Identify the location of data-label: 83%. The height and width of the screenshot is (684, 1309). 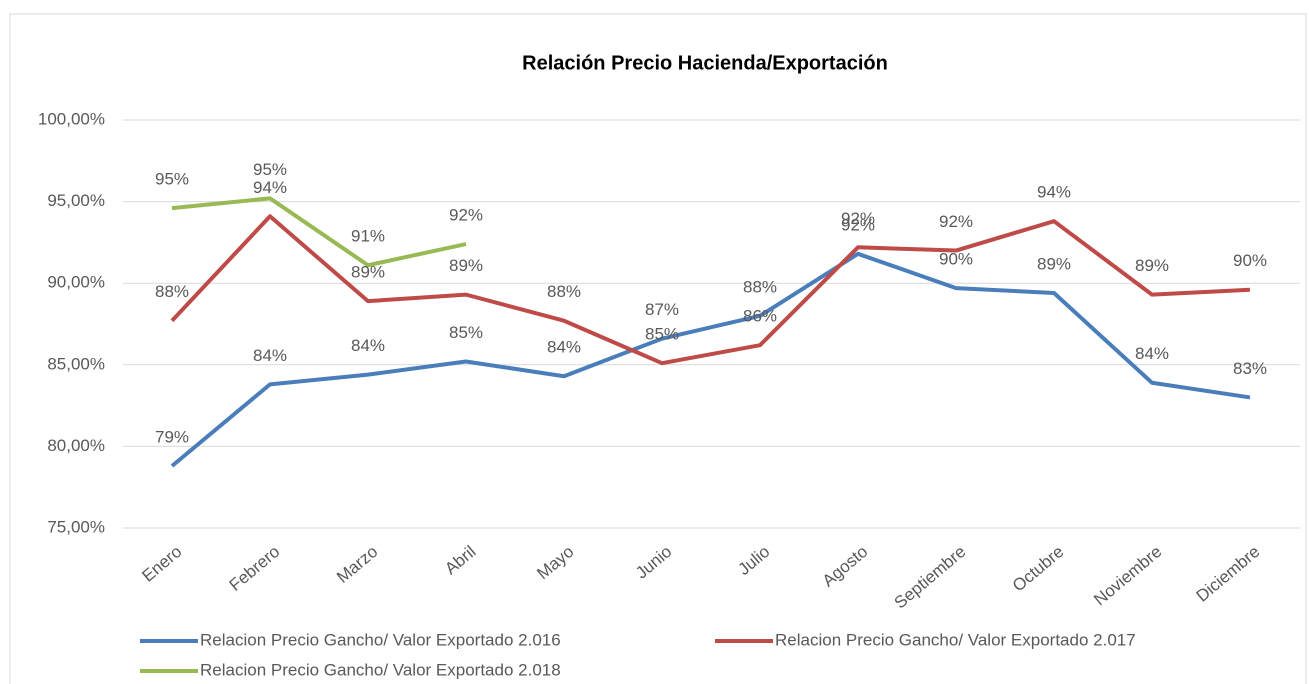
(1250, 368).